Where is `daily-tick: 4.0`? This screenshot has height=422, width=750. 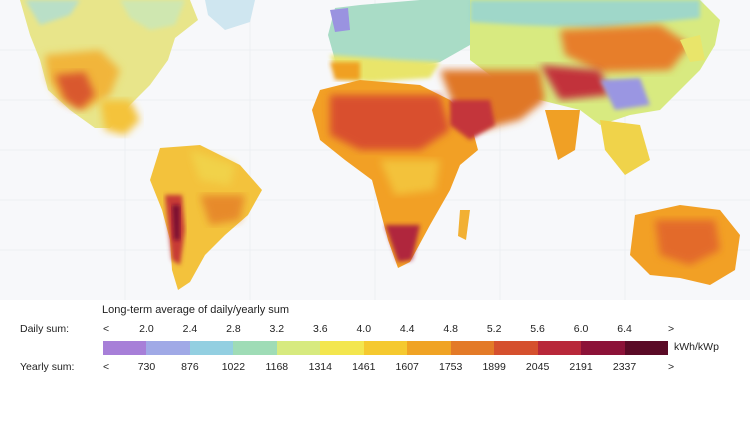 daily-tick: 4.0 is located at coordinates (364, 329).